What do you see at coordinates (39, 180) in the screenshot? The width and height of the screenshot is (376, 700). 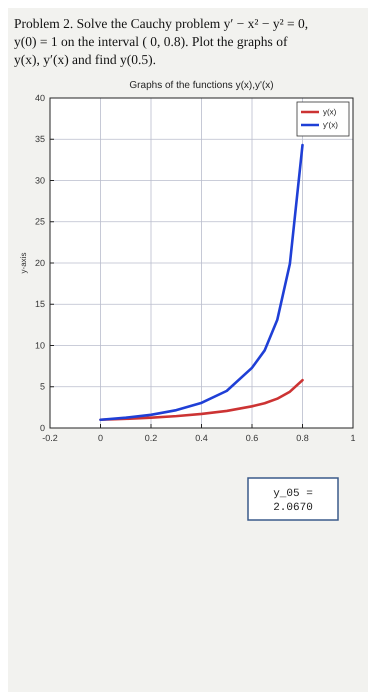 I see `y-tick-label: 30` at bounding box center [39, 180].